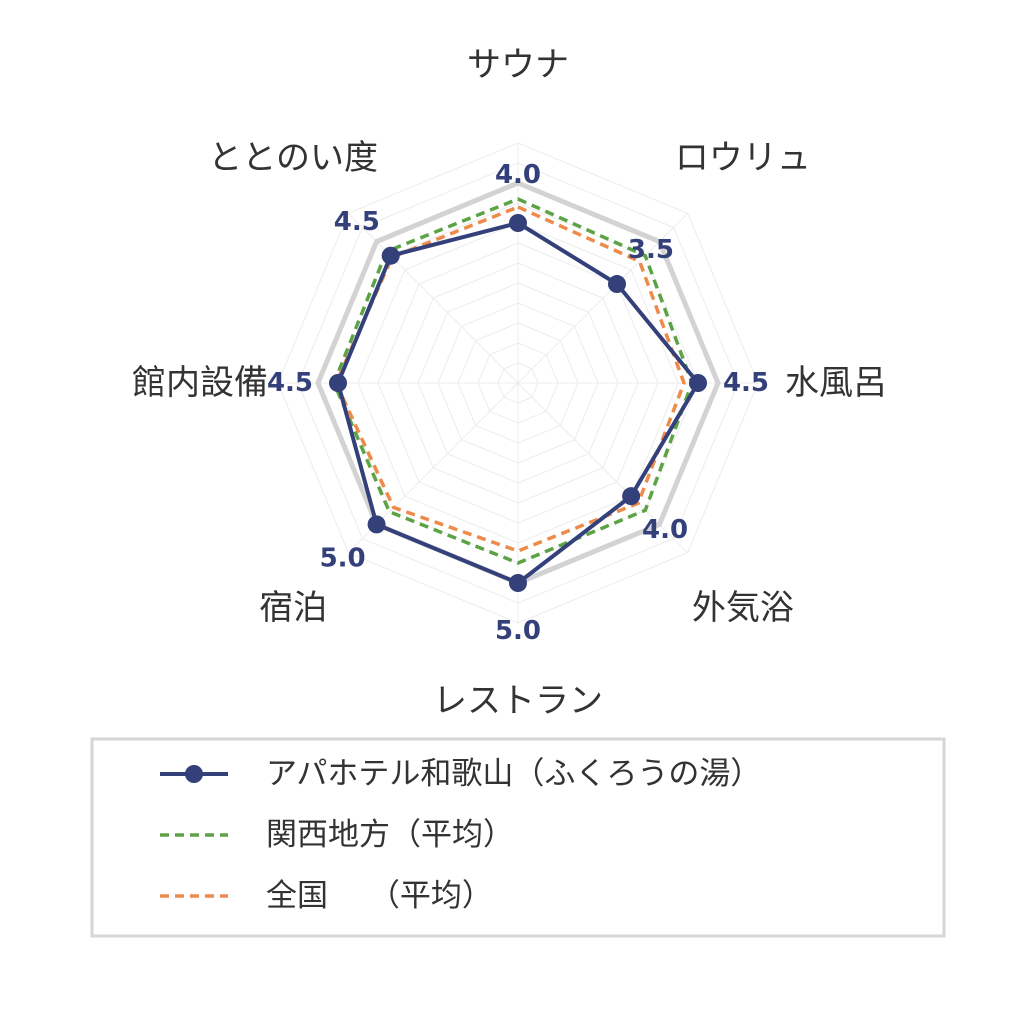 The image size is (1024, 1024). I want to click on legend-label: 全国 （平均）, so click(379, 896).